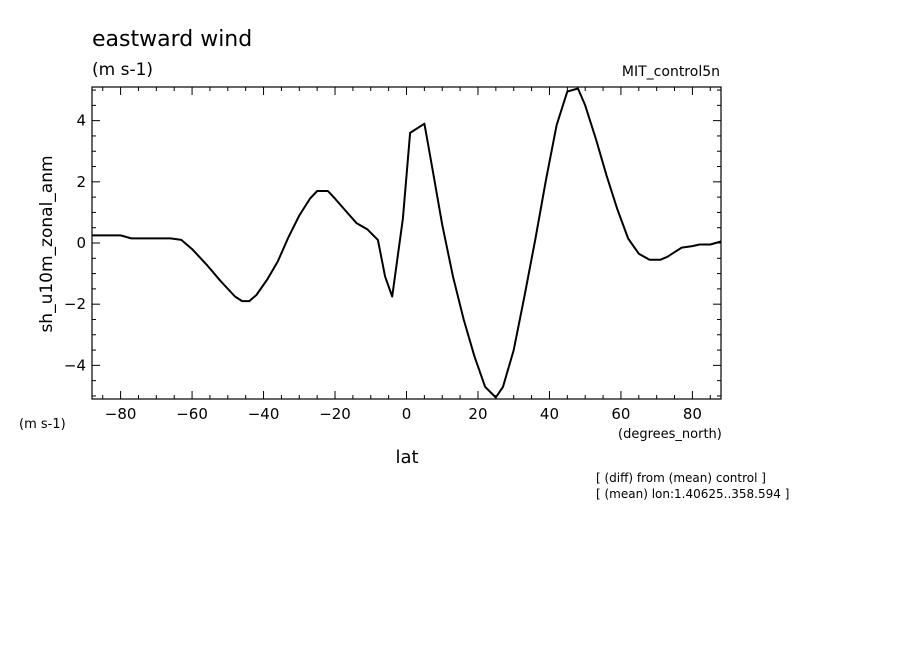 The width and height of the screenshot is (904, 654). What do you see at coordinates (122, 70) in the screenshot?
I see `chart-units: (m s-1)` at bounding box center [122, 70].